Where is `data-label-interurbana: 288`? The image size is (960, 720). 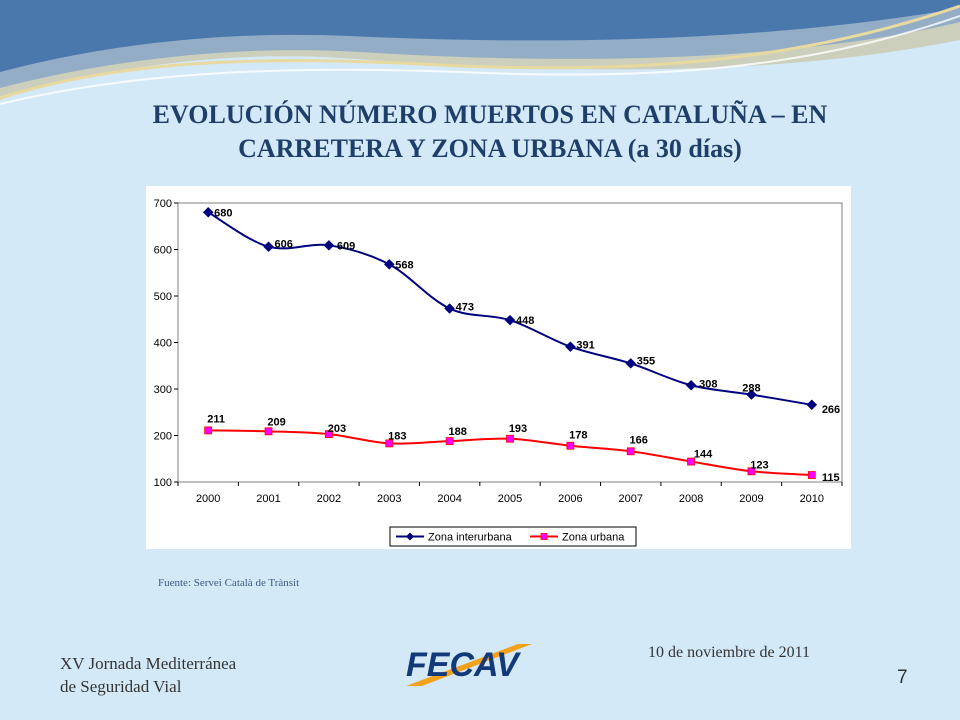
data-label-interurbana: 288 is located at coordinates (751, 389).